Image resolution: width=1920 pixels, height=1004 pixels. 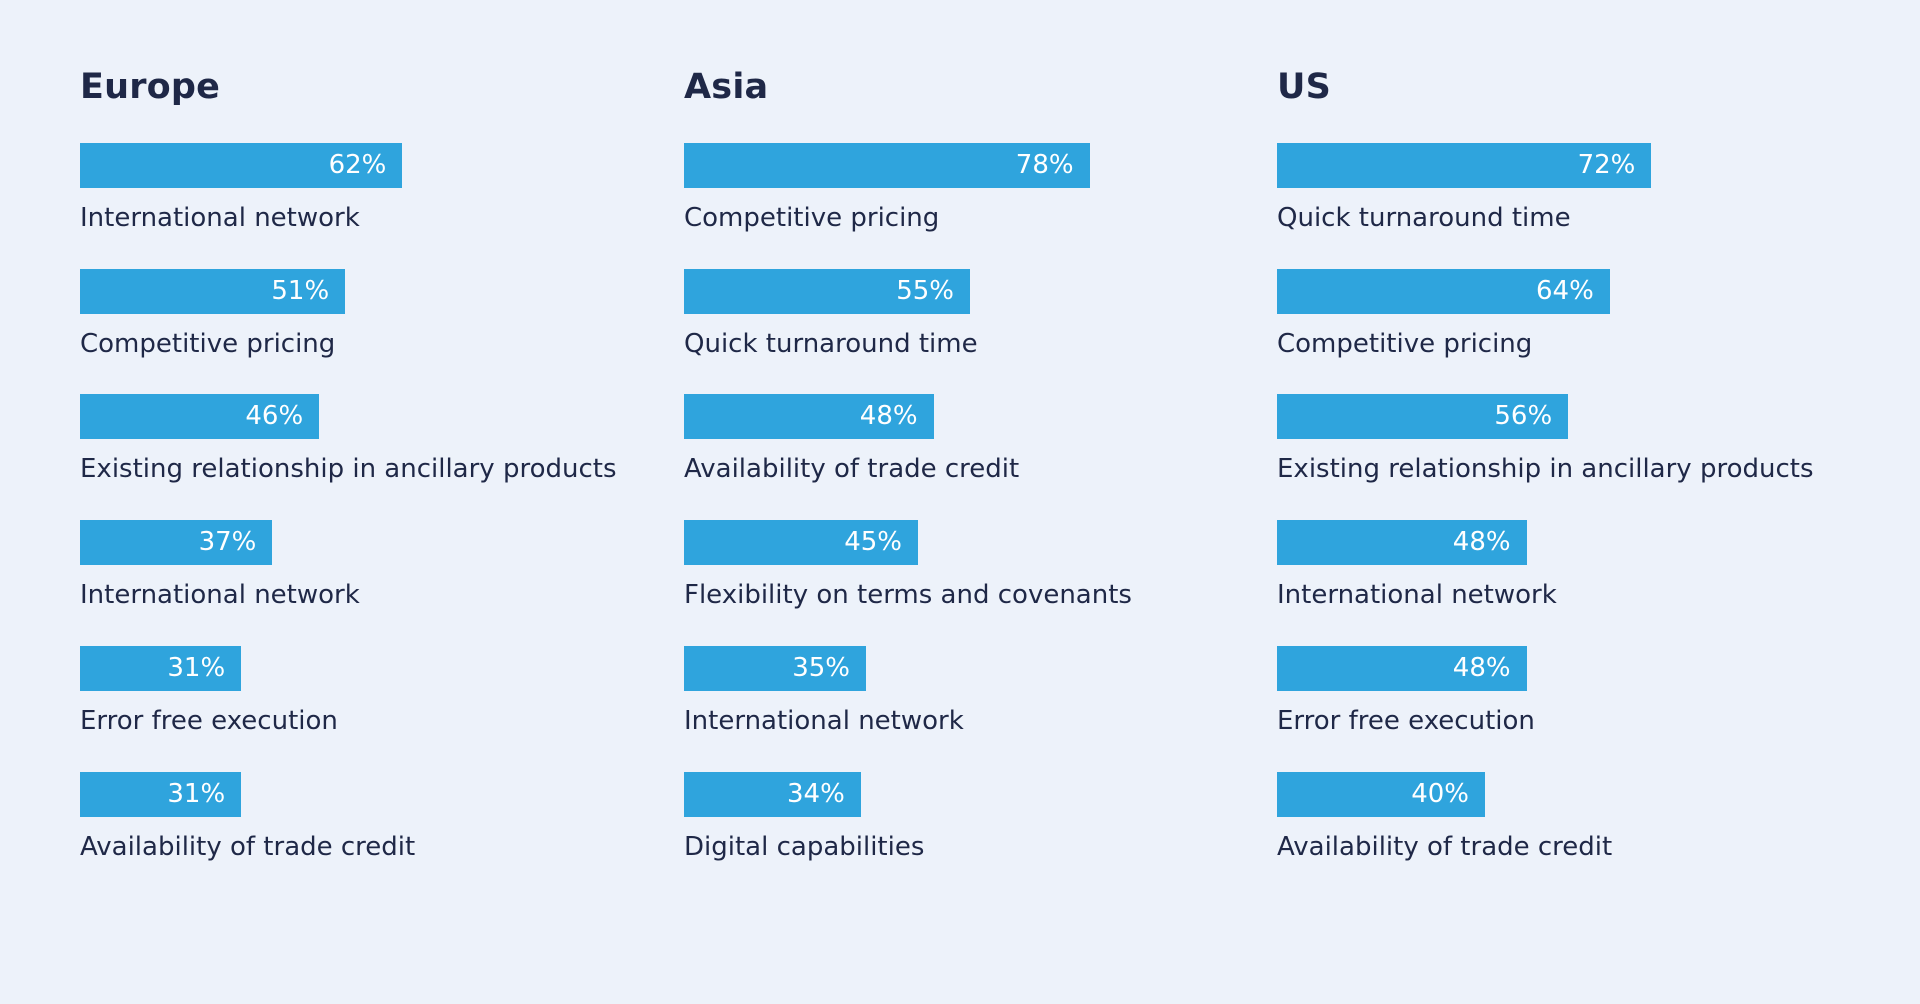 What do you see at coordinates (227, 542) in the screenshot?
I see `bar-value-label: 37%` at bounding box center [227, 542].